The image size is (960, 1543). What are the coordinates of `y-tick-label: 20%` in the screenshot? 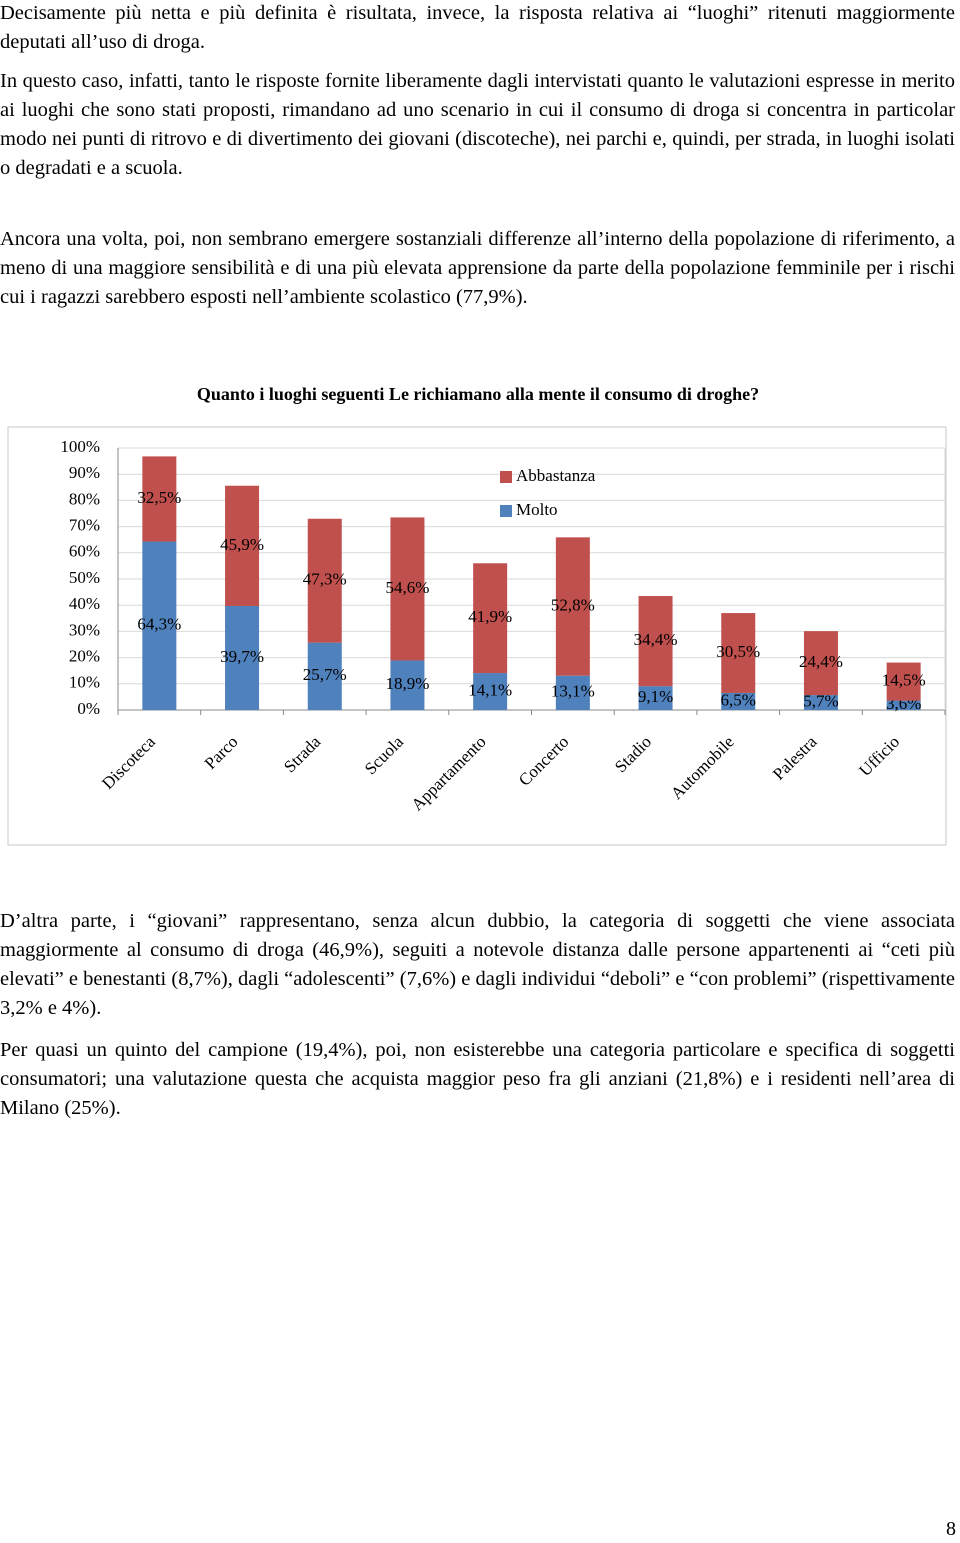 It's located at (84, 656).